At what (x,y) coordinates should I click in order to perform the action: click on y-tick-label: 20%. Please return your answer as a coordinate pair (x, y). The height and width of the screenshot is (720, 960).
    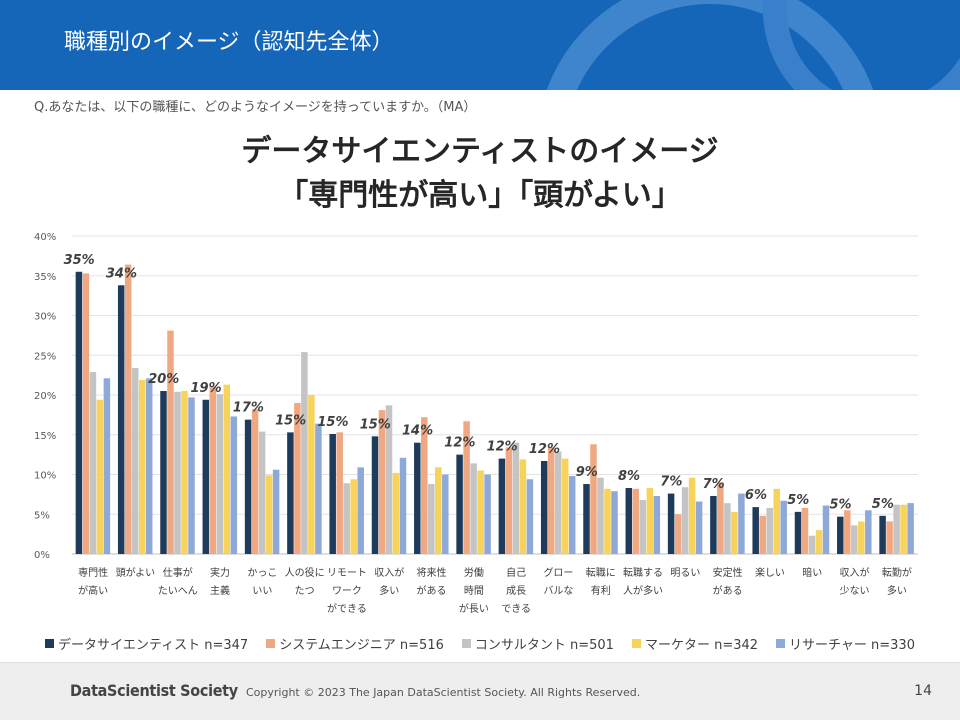
    Looking at the image, I should click on (45, 396).